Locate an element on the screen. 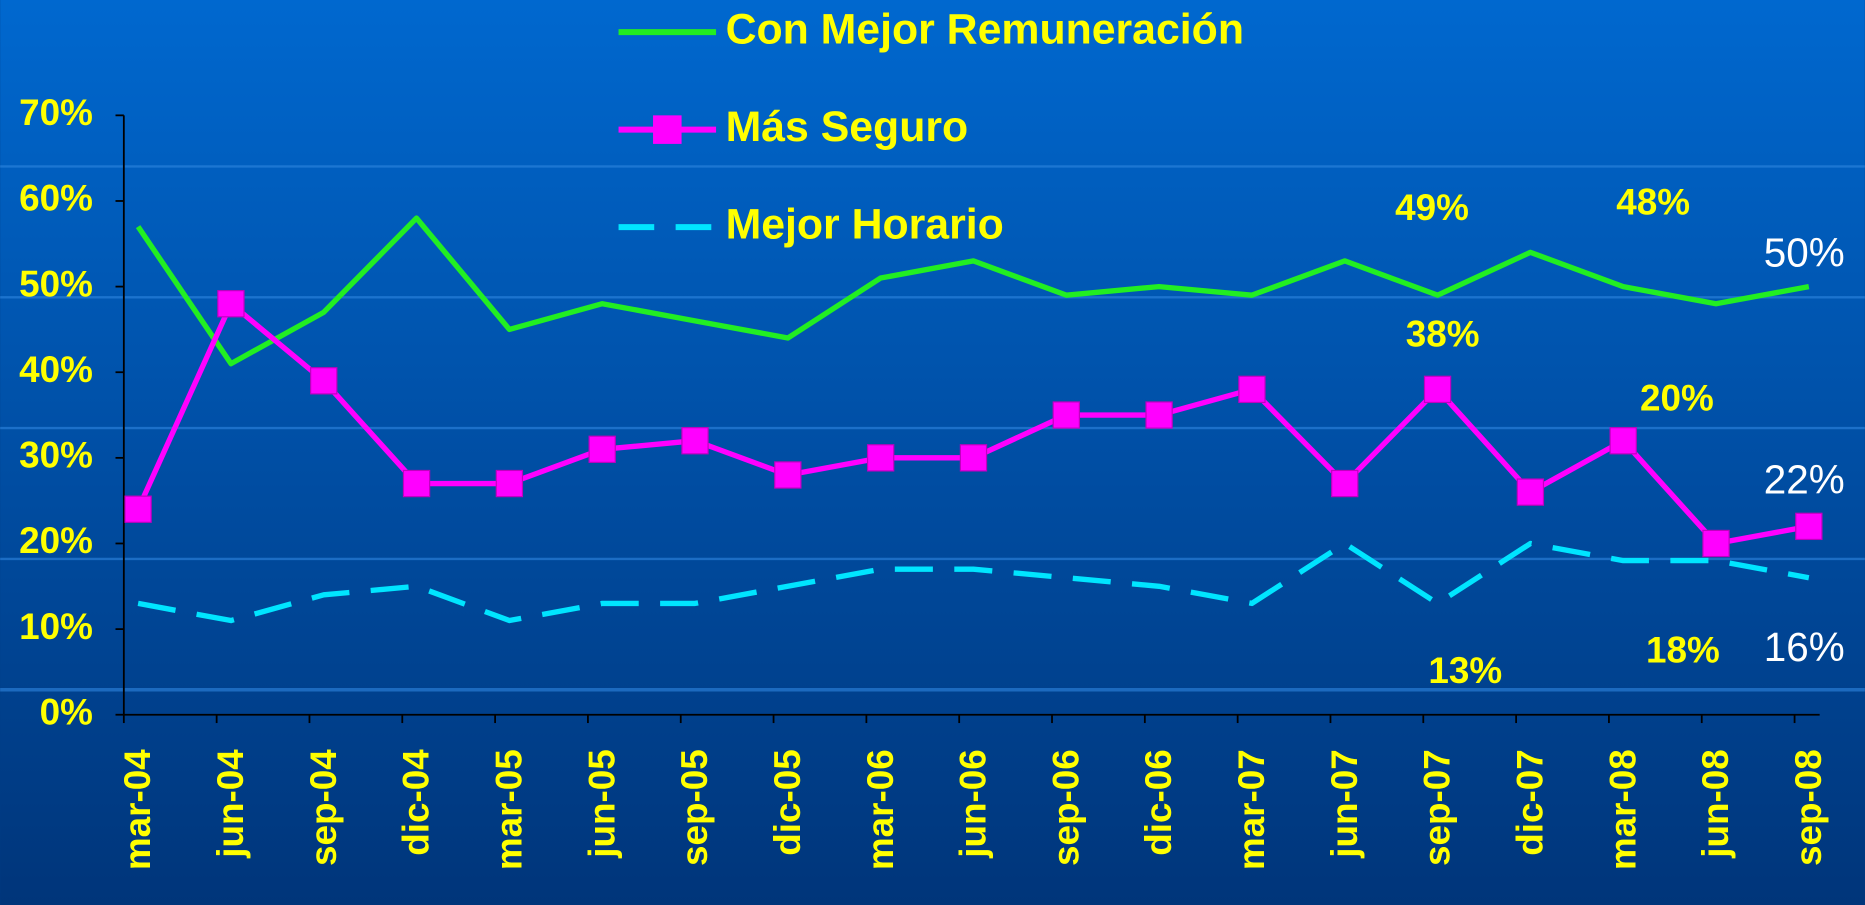 This screenshot has height=905, width=1865. data-label: 48% is located at coordinates (1653, 201).